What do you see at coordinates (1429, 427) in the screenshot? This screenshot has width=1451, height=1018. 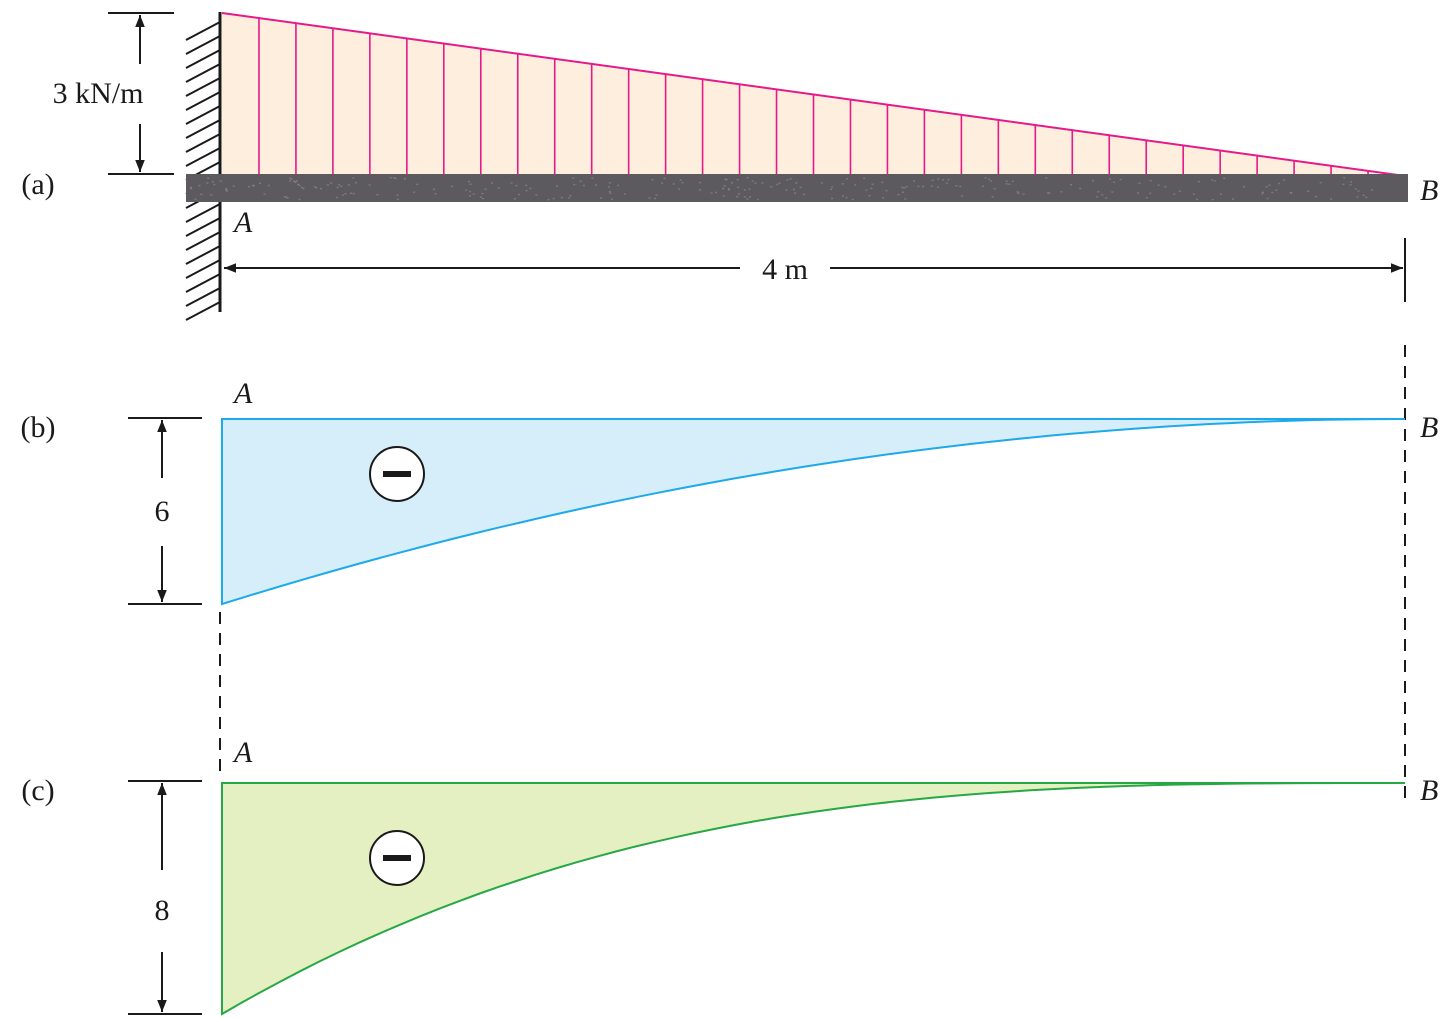 I see `panel-b-point-b-label: B` at bounding box center [1429, 427].